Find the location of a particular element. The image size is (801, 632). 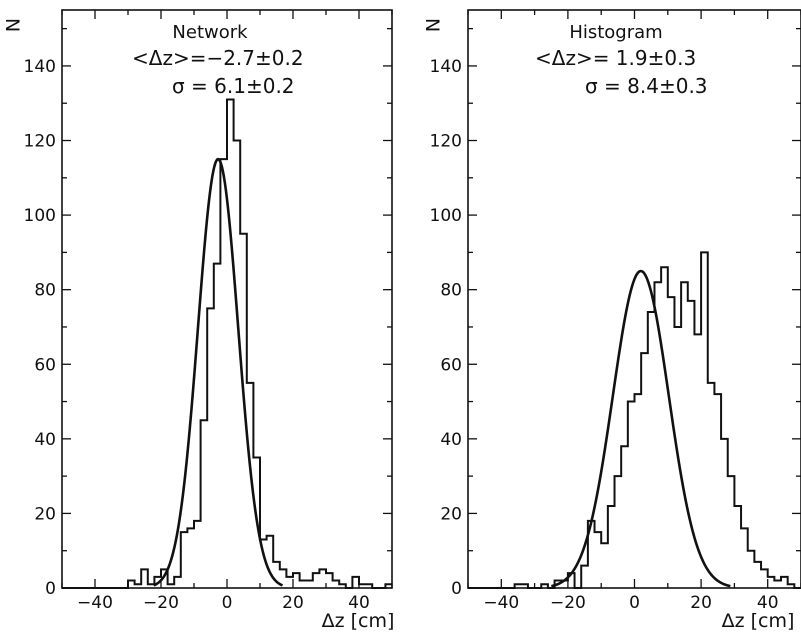

sigma-stat: σ = 8.4±0.3 is located at coordinates (646, 86).